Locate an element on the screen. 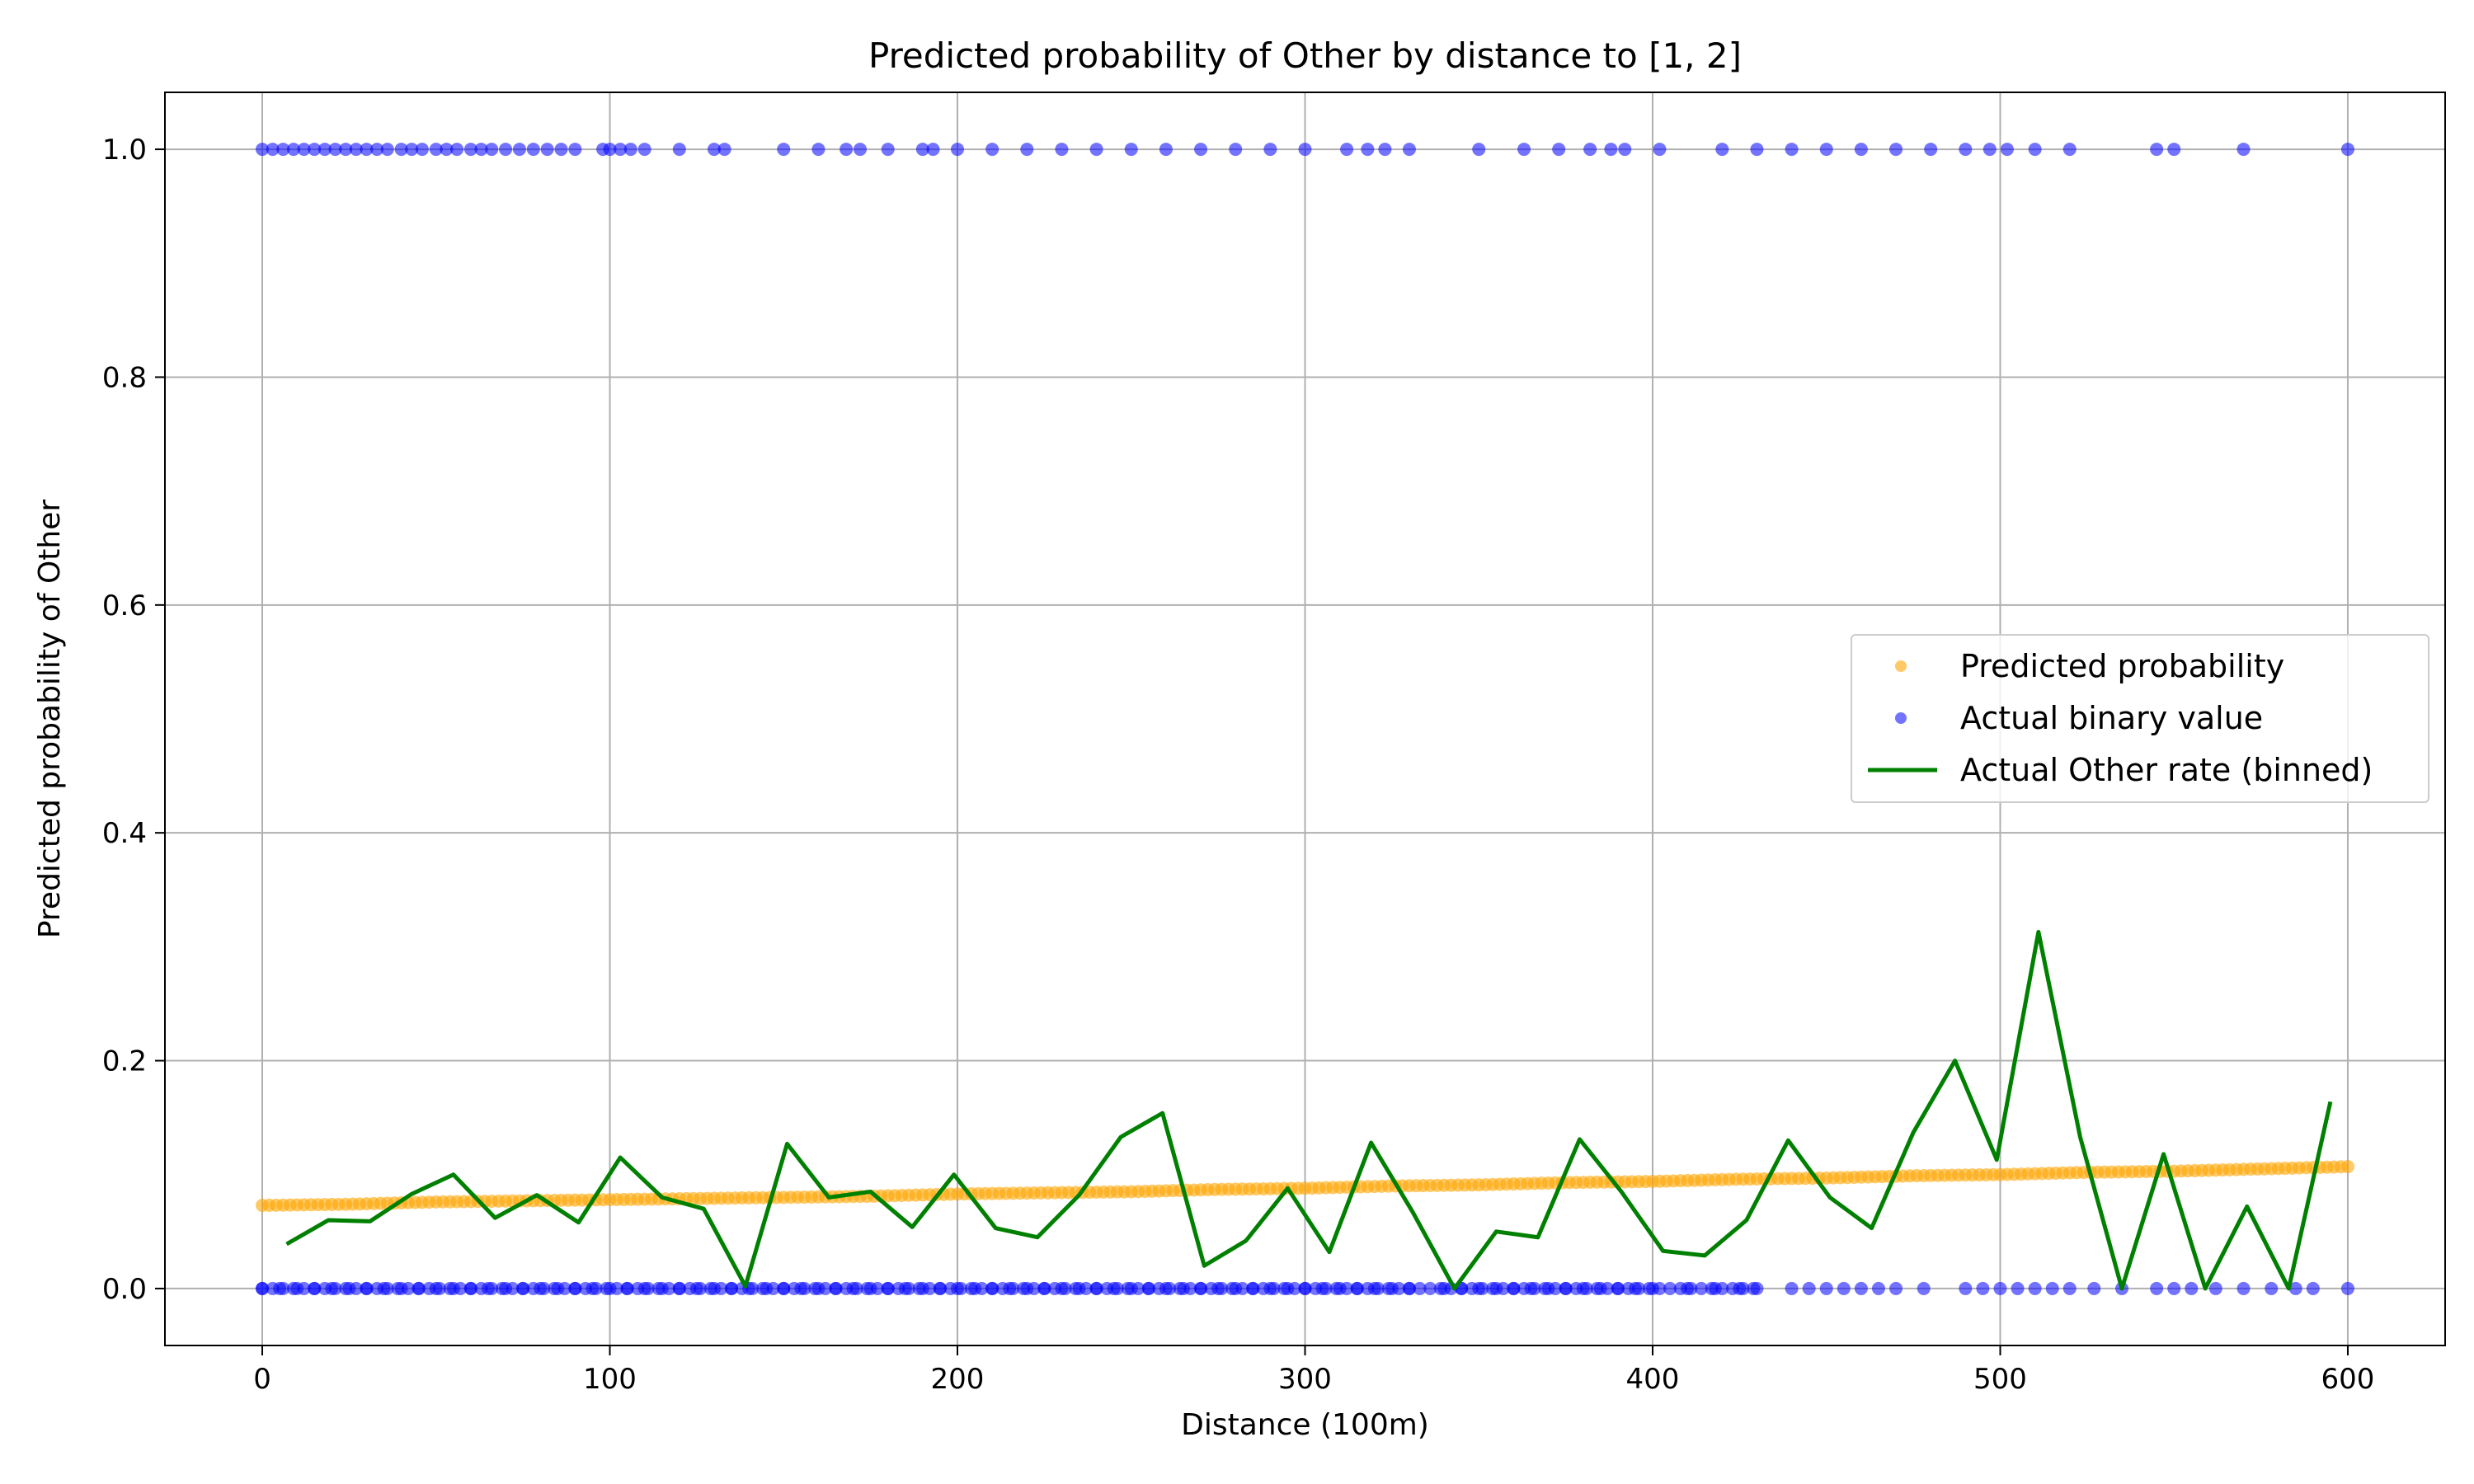 This screenshot has width=2474, height=1484. predicted-probability-series is located at coordinates (1305, 1186).